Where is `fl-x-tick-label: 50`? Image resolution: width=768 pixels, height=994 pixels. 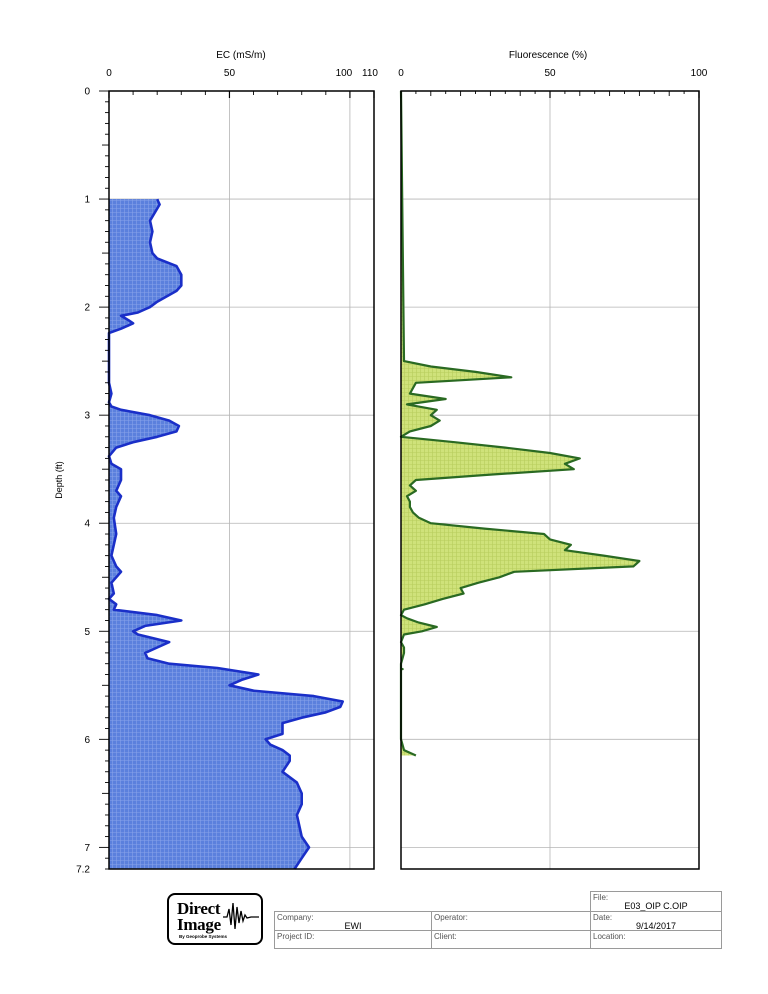
fl-x-tick-label: 50 is located at coordinates (550, 73).